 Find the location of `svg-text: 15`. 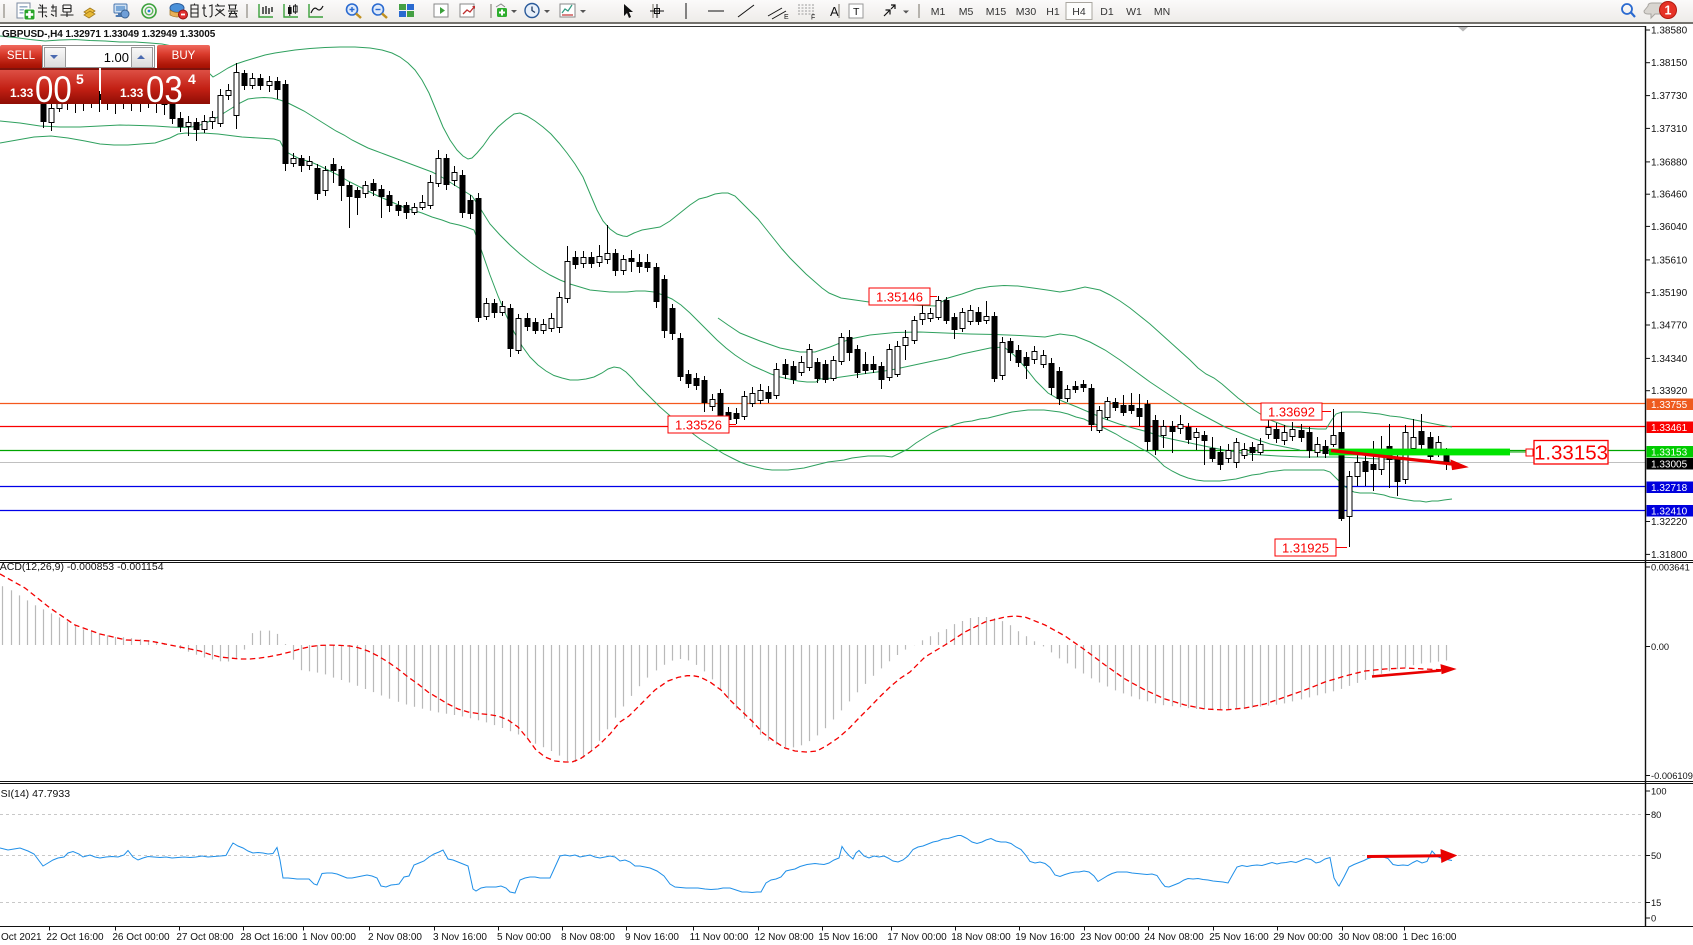

svg-text: 15 is located at coordinates (1656, 903).